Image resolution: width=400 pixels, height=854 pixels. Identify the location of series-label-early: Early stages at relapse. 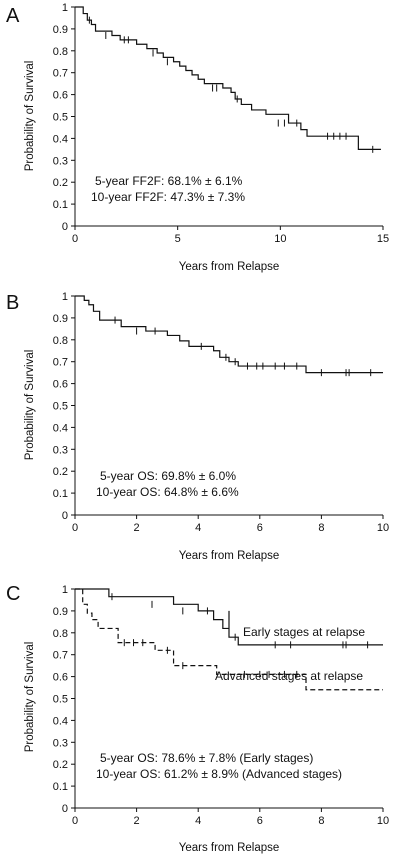
(304, 632).